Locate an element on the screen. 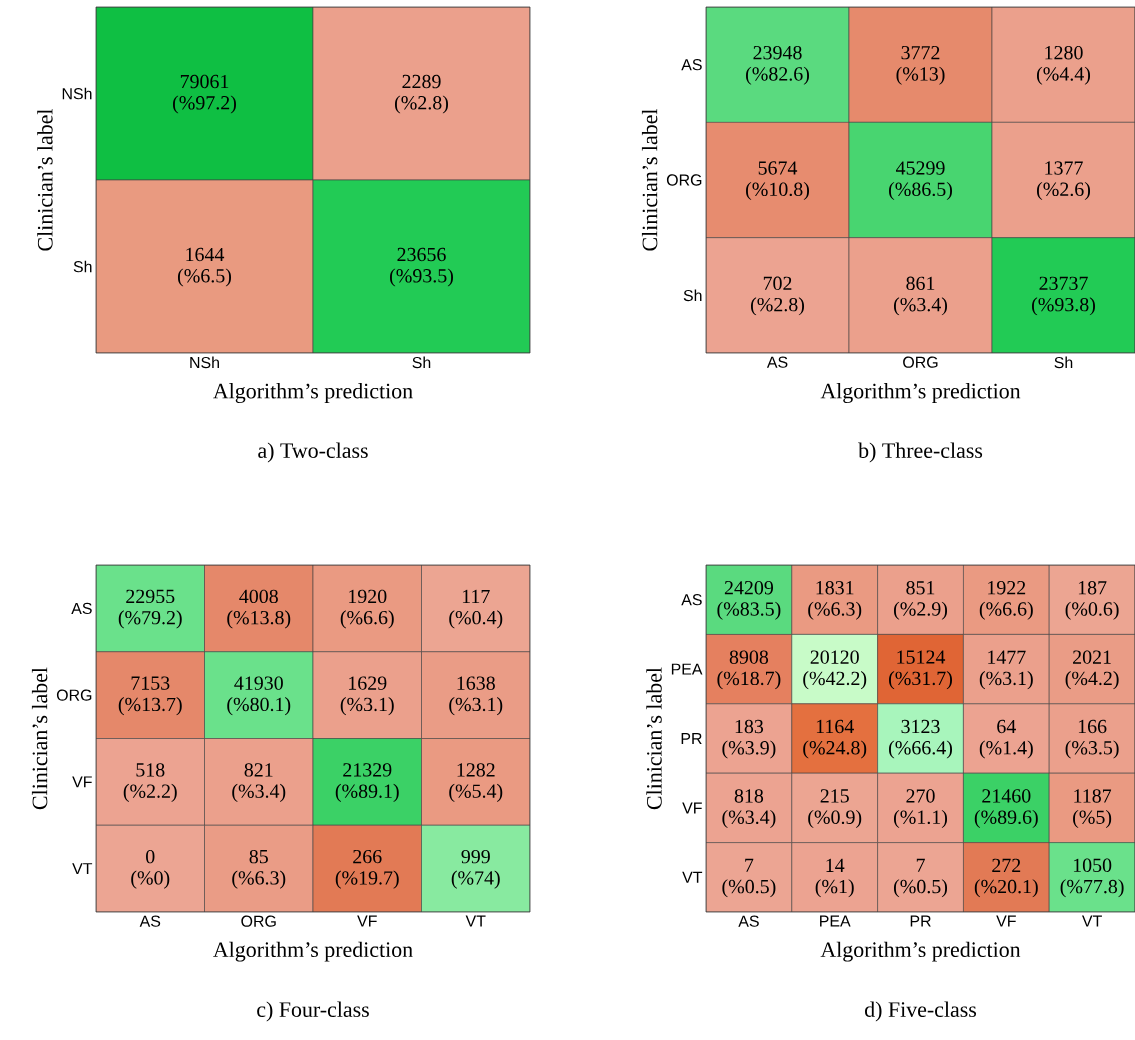 The image size is (1135, 1040). data-label: 45299 is located at coordinates (920, 168).